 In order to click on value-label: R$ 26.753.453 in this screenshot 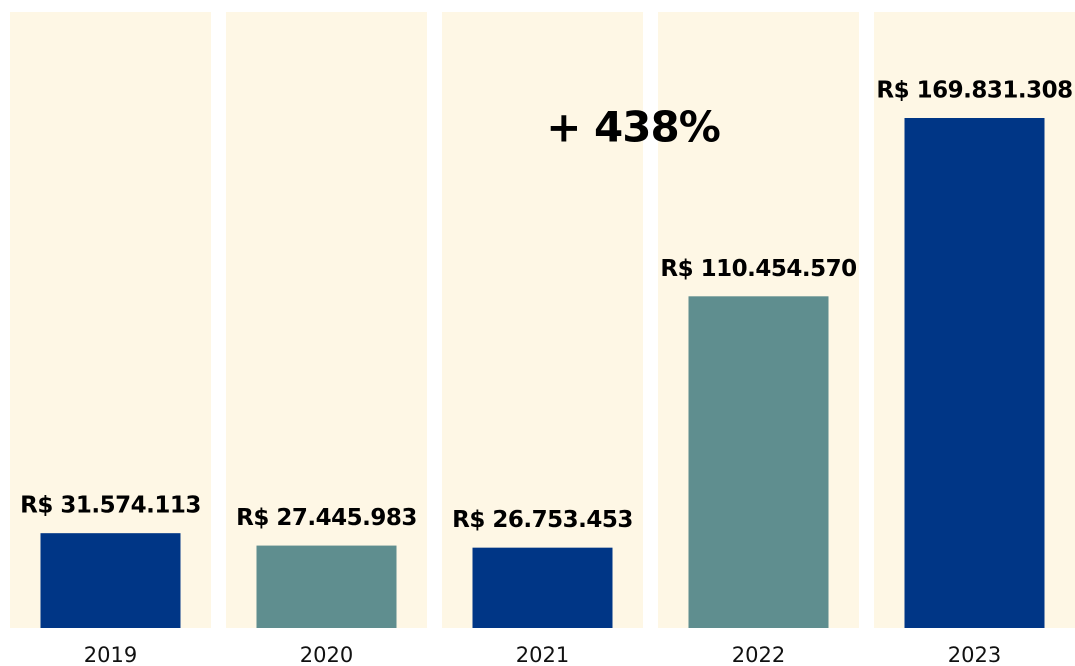, I will do `click(542, 520)`.